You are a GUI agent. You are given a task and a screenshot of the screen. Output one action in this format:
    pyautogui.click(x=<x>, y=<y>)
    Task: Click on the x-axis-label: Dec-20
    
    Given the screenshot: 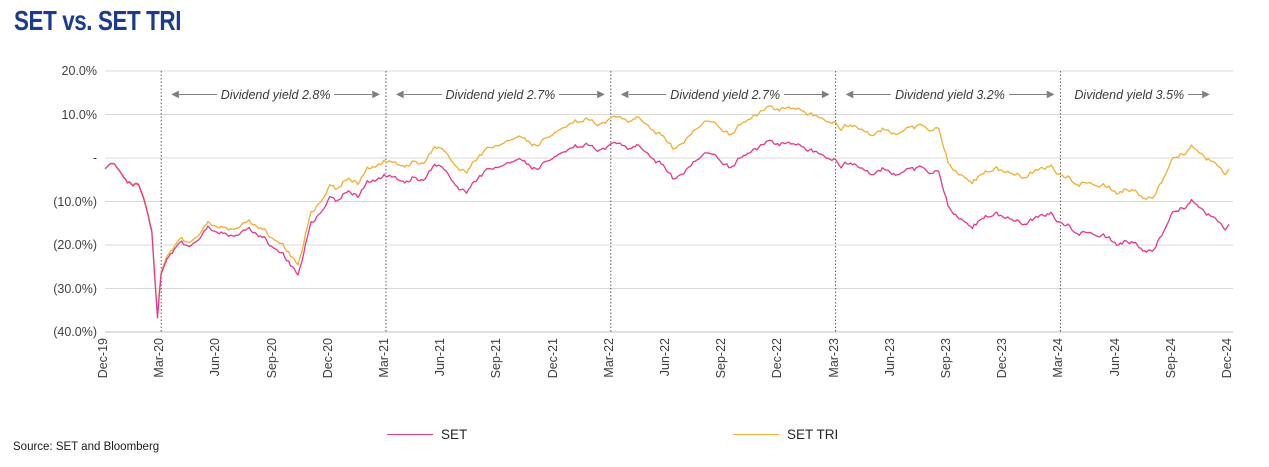 What is the action you would take?
    pyautogui.click(x=327, y=358)
    